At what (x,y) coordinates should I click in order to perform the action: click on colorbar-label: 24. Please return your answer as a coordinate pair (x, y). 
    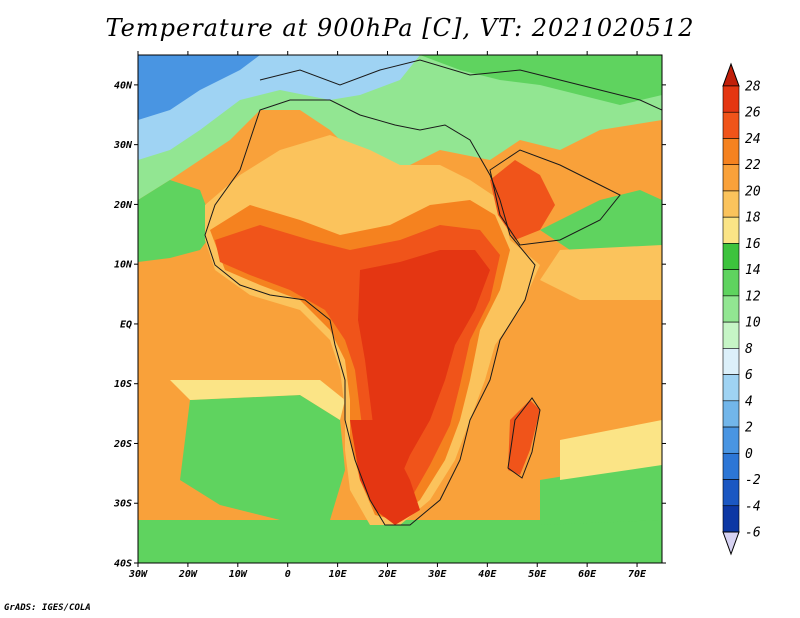
    Looking at the image, I should click on (753, 139).